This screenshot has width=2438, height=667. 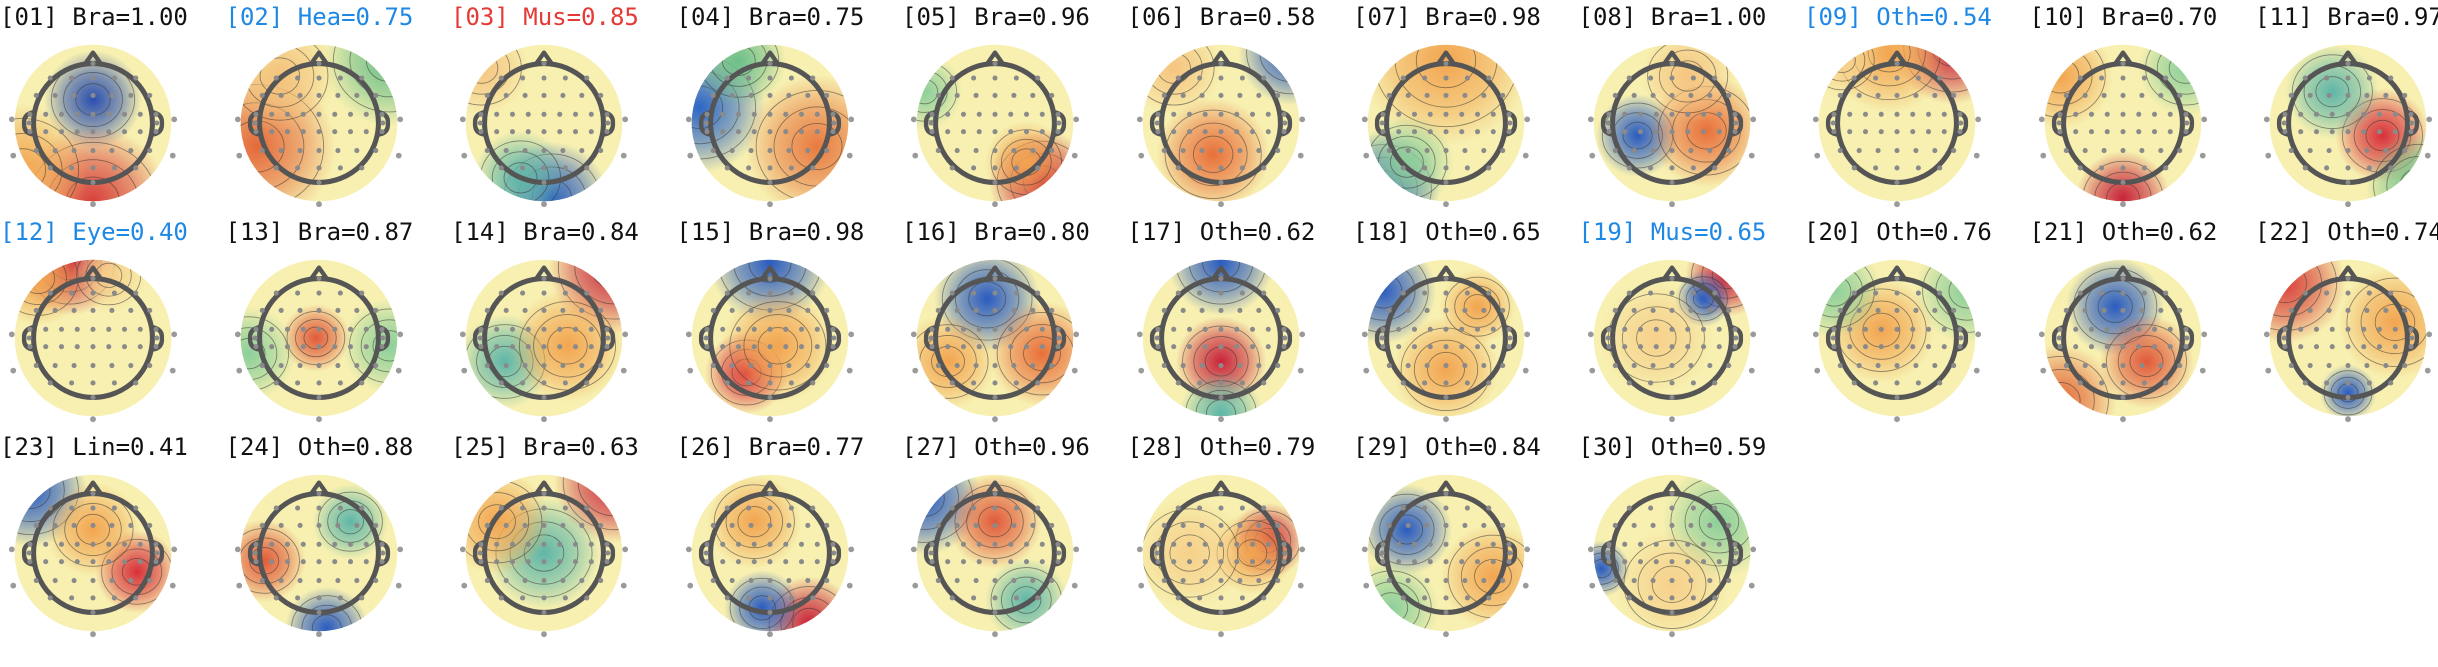 What do you see at coordinates (753, 521) in the screenshot?
I see `activation-blob` at bounding box center [753, 521].